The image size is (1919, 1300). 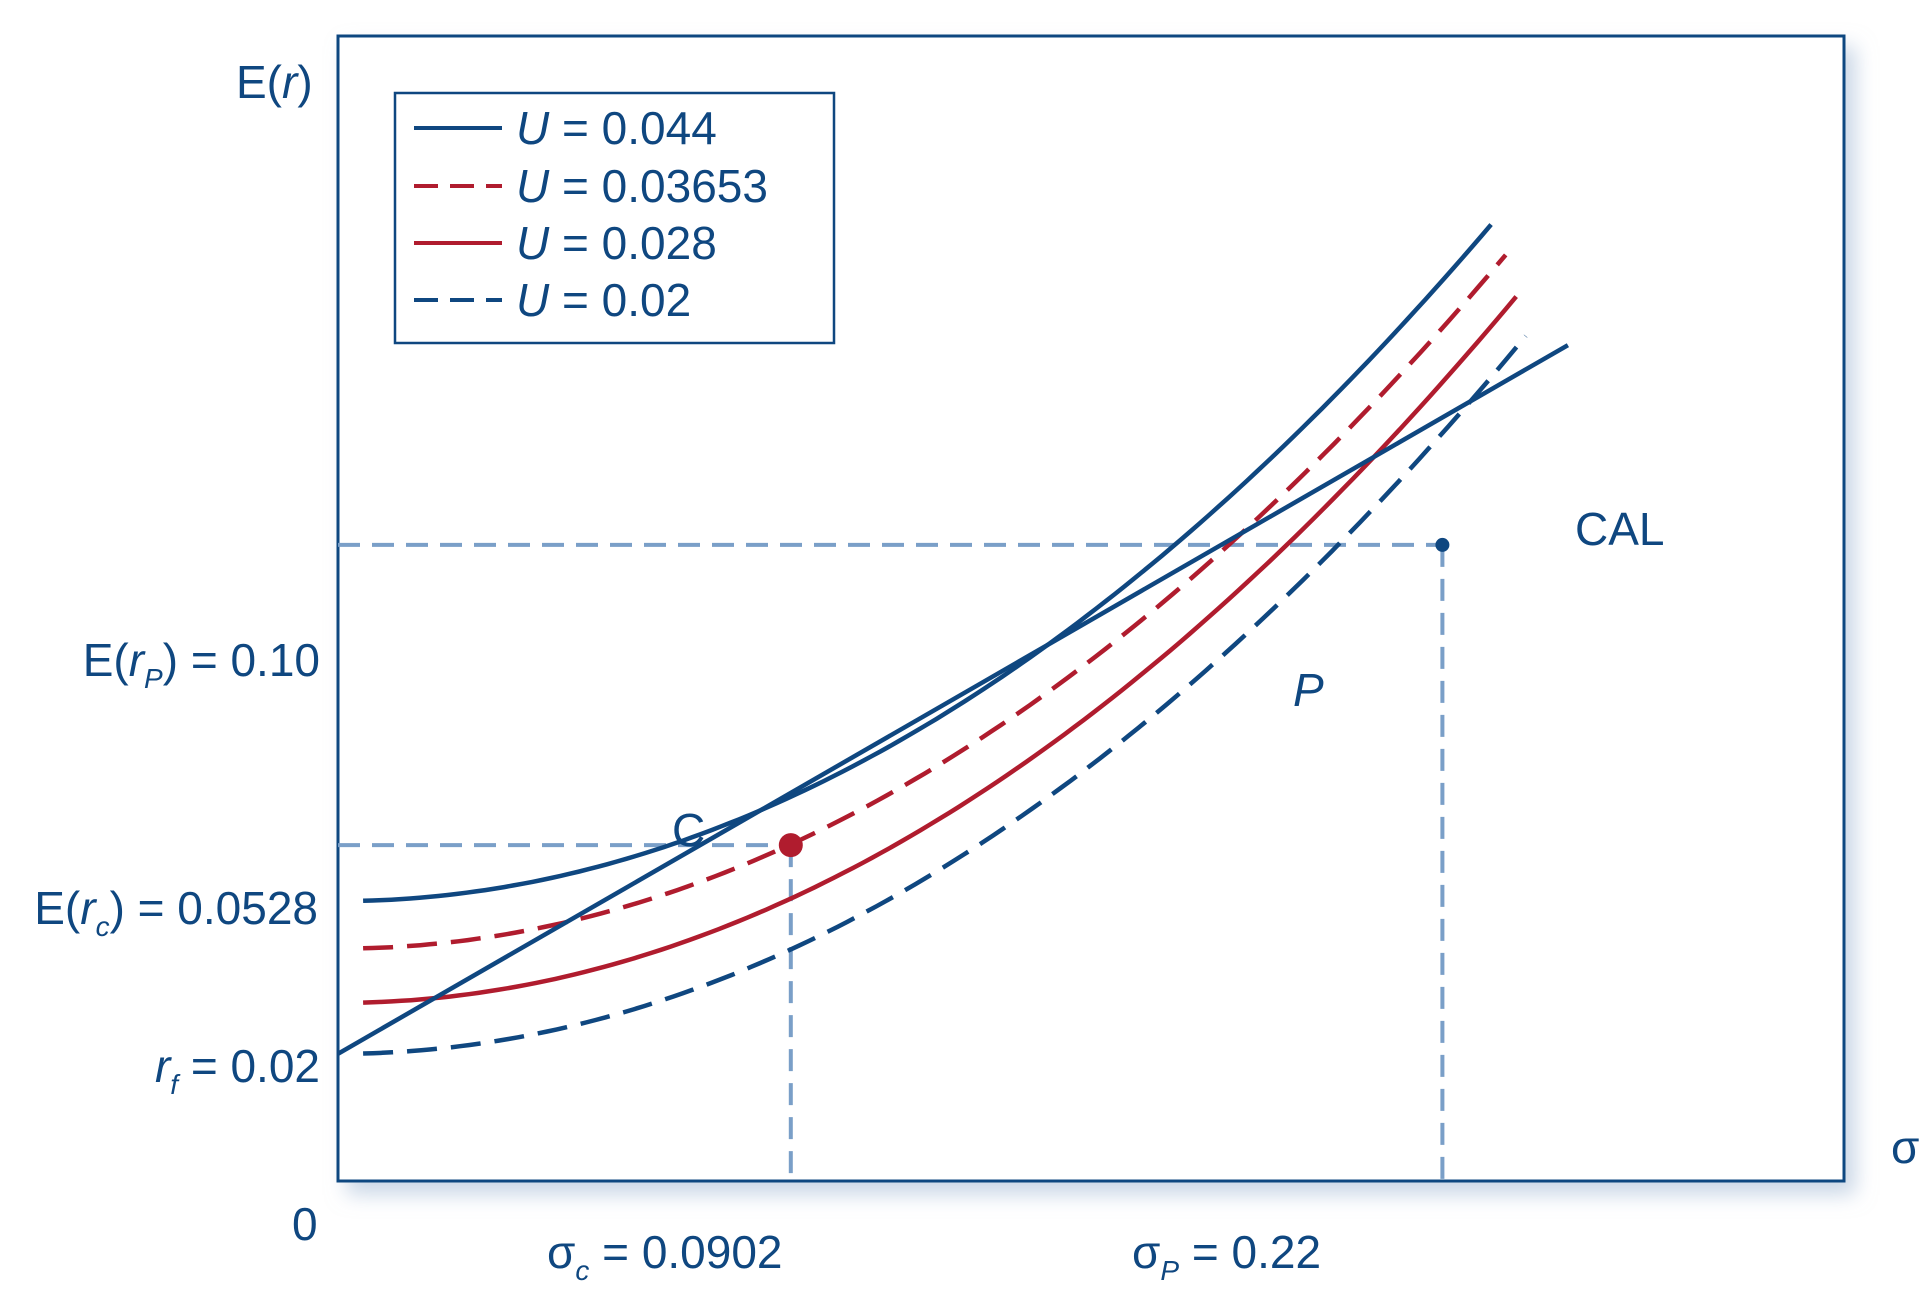 What do you see at coordinates (1442, 544) in the screenshot?
I see `point-p` at bounding box center [1442, 544].